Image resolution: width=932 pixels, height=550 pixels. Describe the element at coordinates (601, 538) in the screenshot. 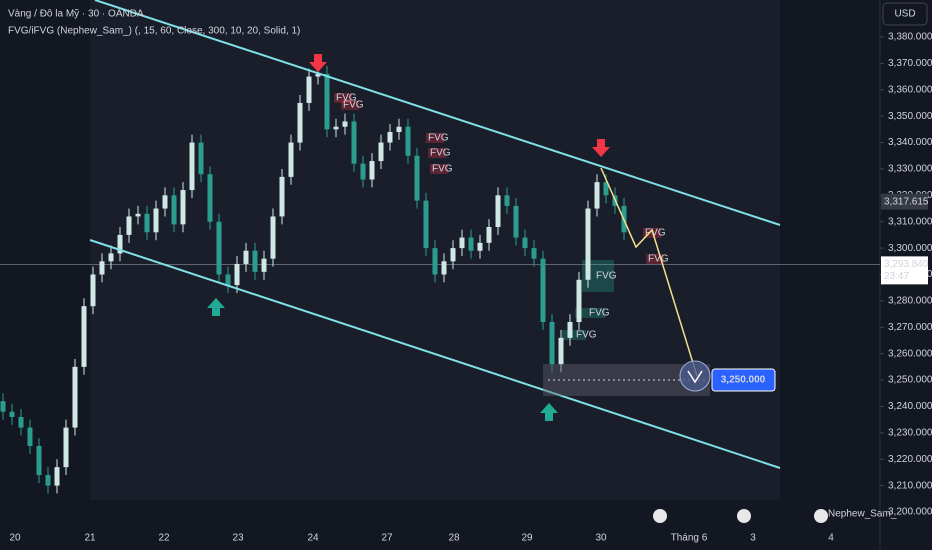

I see `x-tick-label: 30` at that location.